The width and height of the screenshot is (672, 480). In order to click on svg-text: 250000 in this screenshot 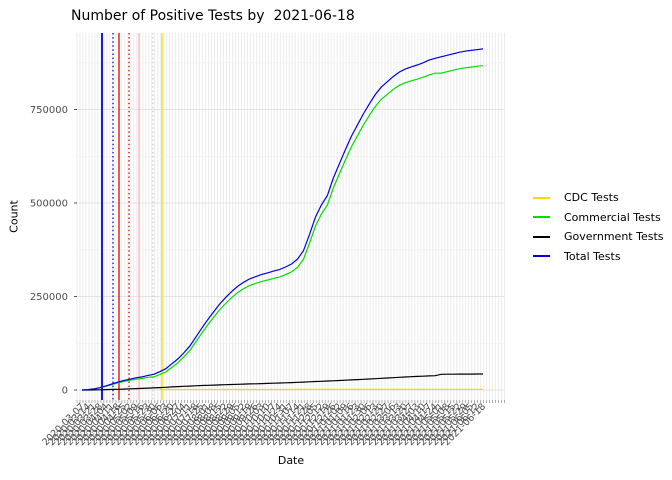, I will do `click(49, 297)`.